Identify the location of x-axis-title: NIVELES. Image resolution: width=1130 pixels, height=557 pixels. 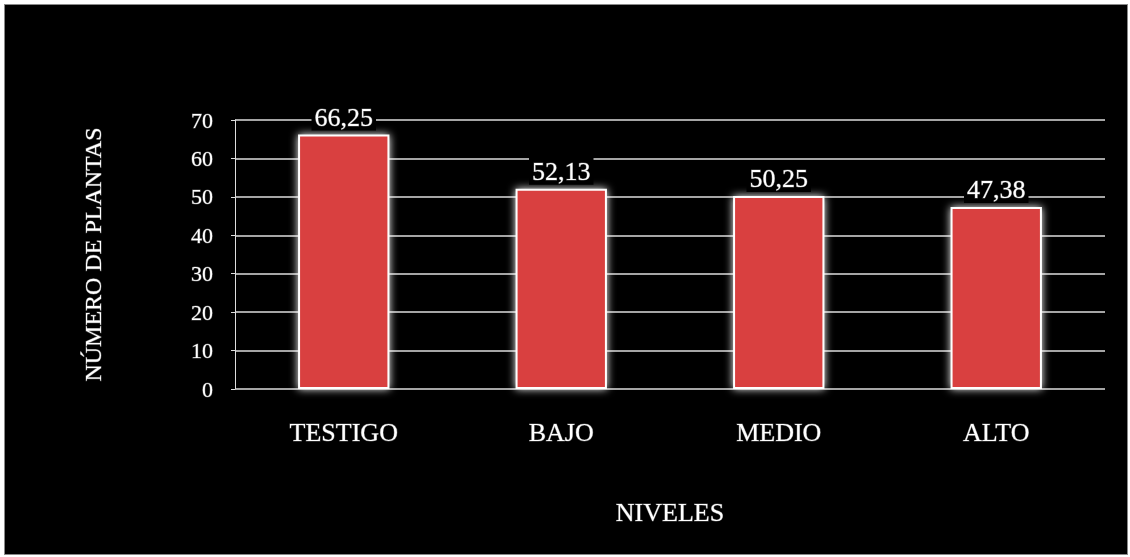
(670, 512).